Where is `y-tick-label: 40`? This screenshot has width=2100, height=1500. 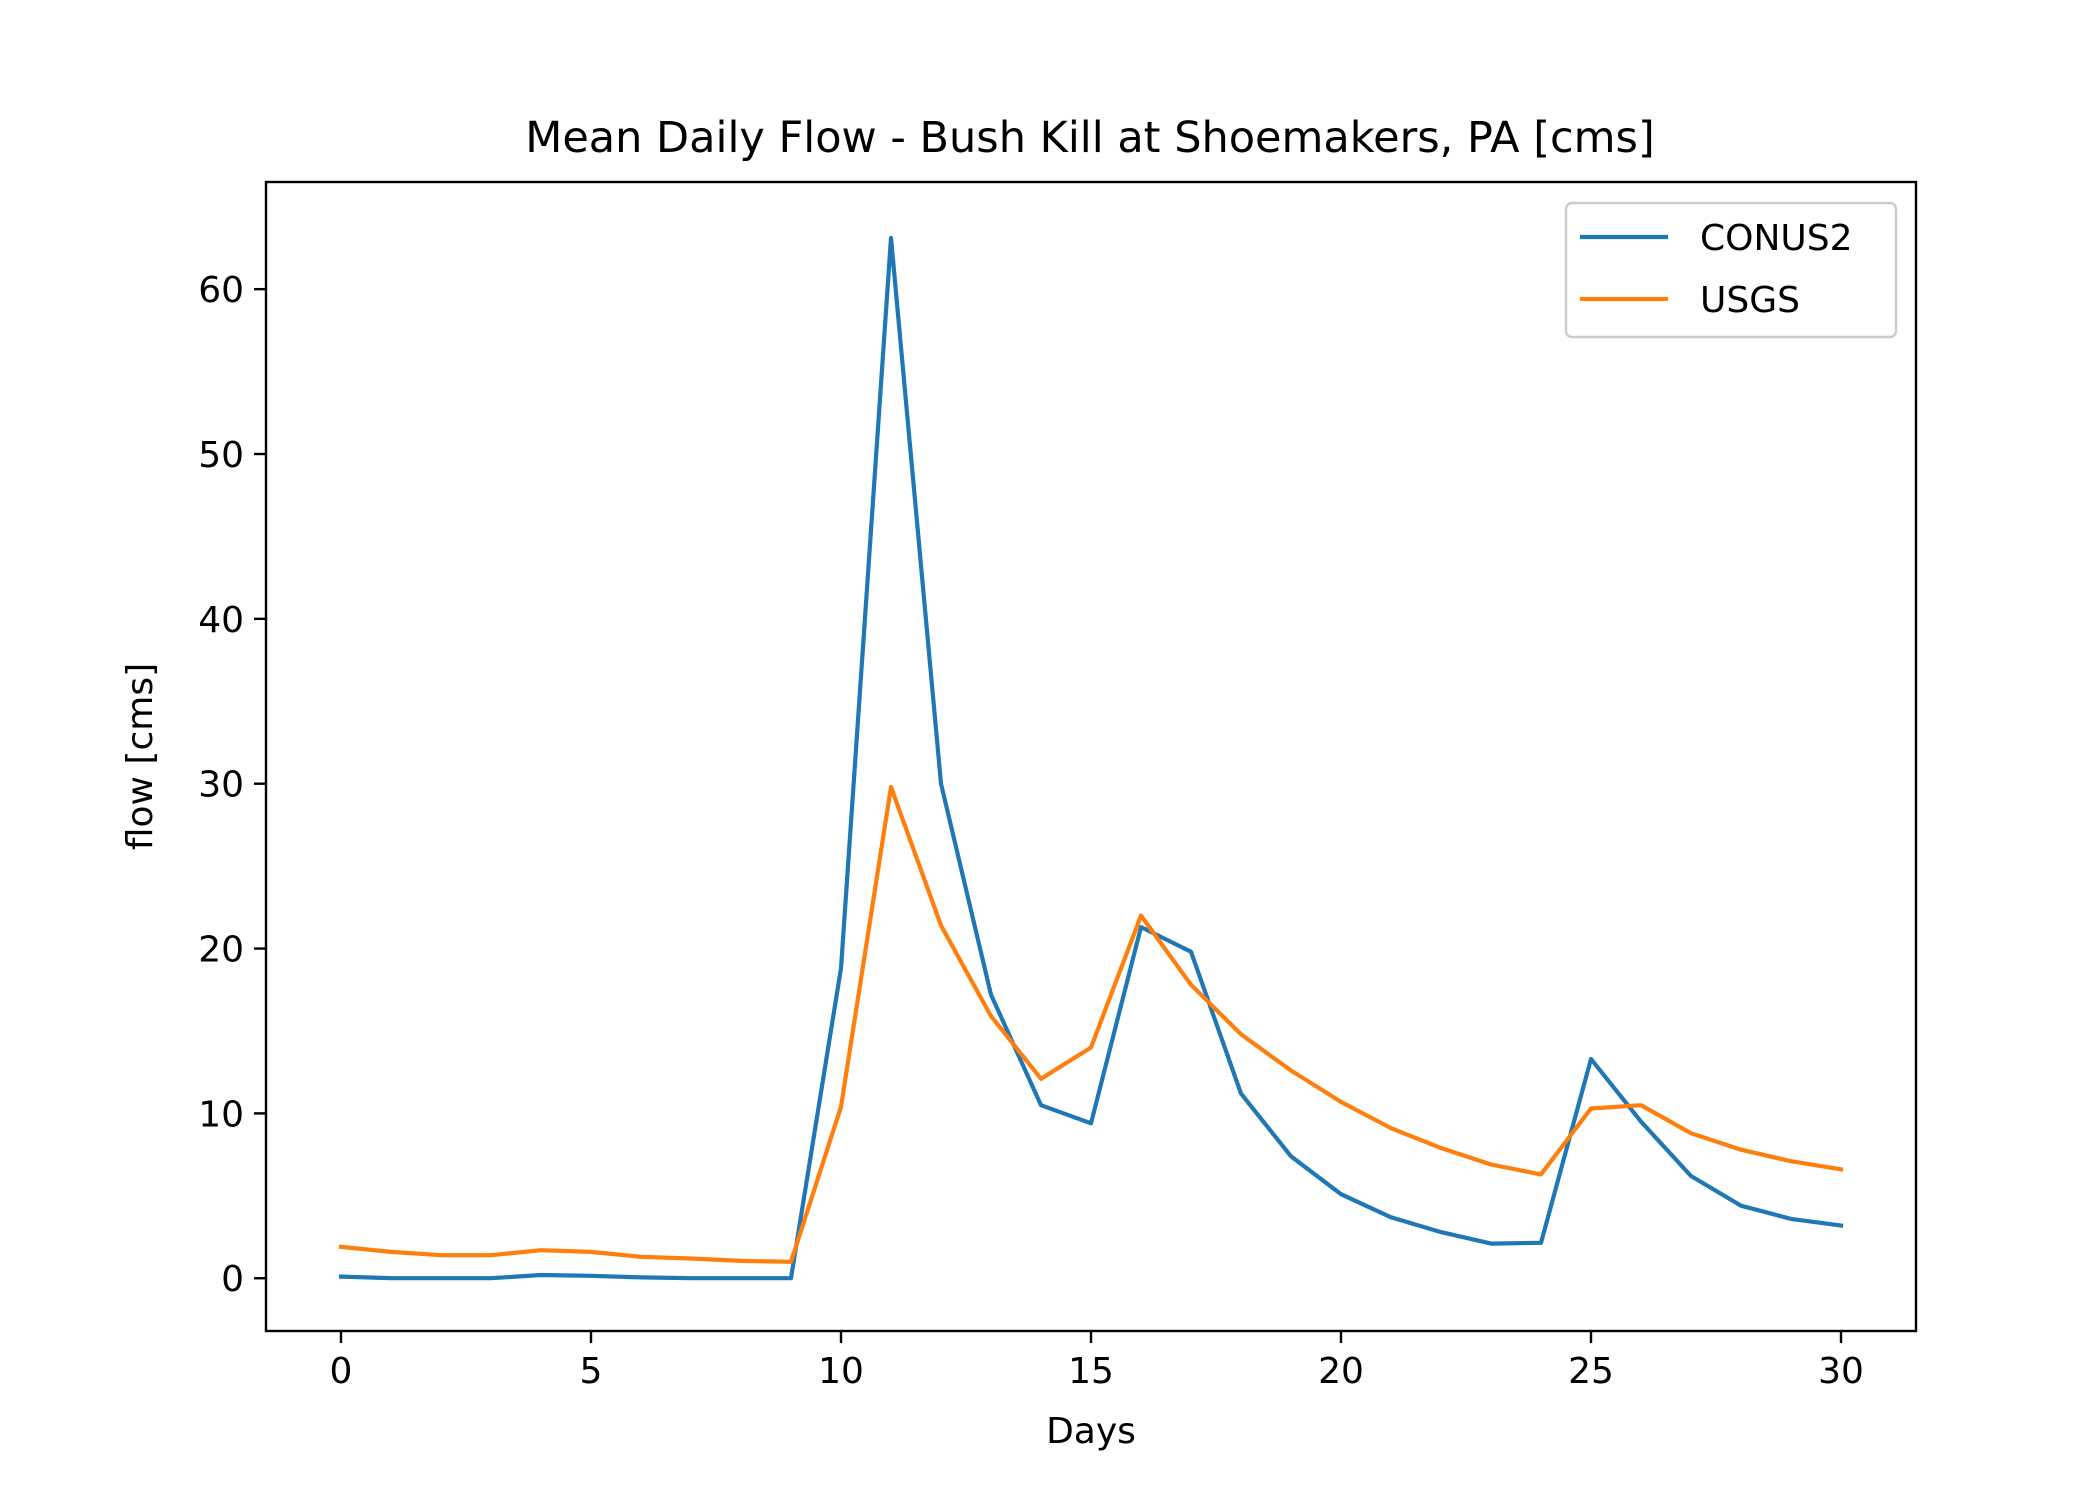 y-tick-label: 40 is located at coordinates (221, 620).